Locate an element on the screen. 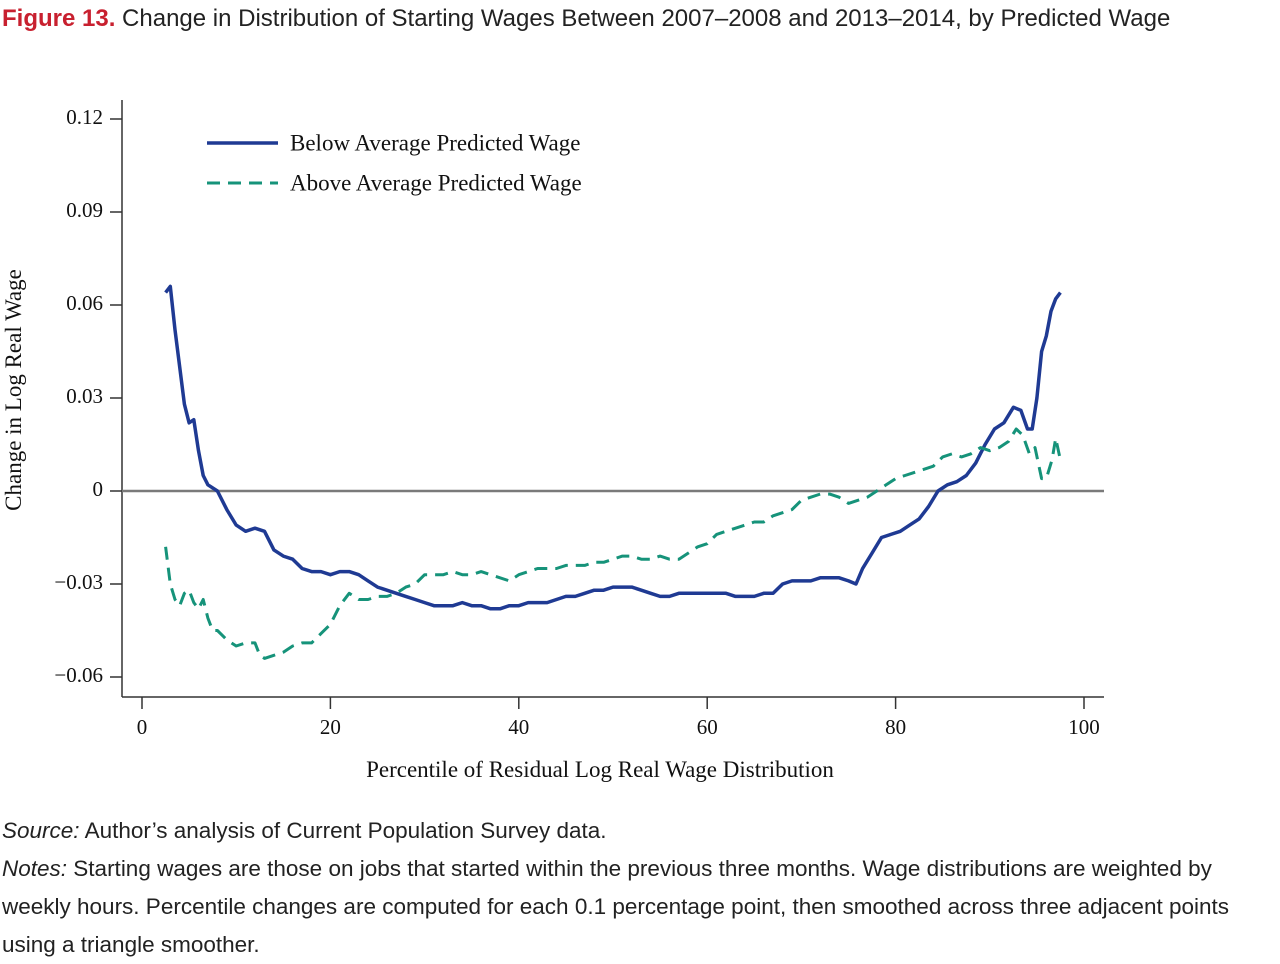 The height and width of the screenshot is (964, 1280). x-tick-label: 60 is located at coordinates (707, 727).